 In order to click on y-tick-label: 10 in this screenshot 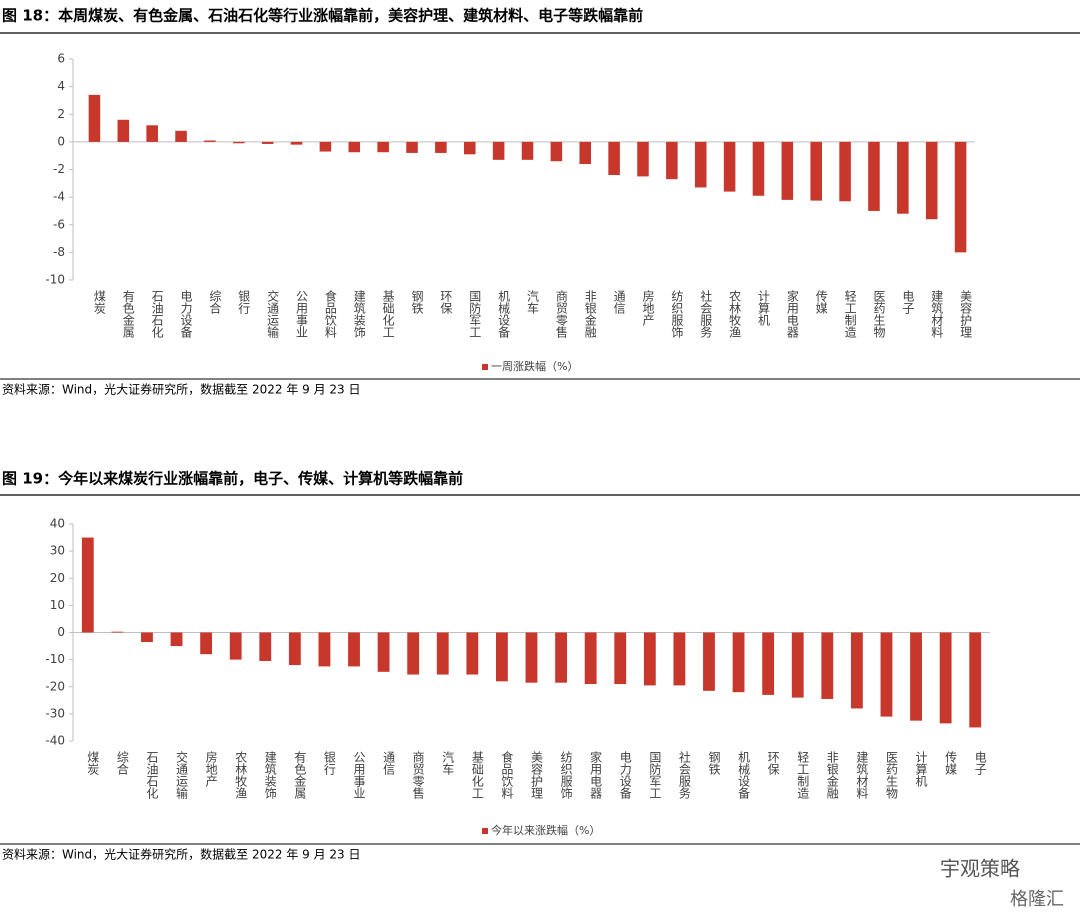, I will do `click(57, 605)`.